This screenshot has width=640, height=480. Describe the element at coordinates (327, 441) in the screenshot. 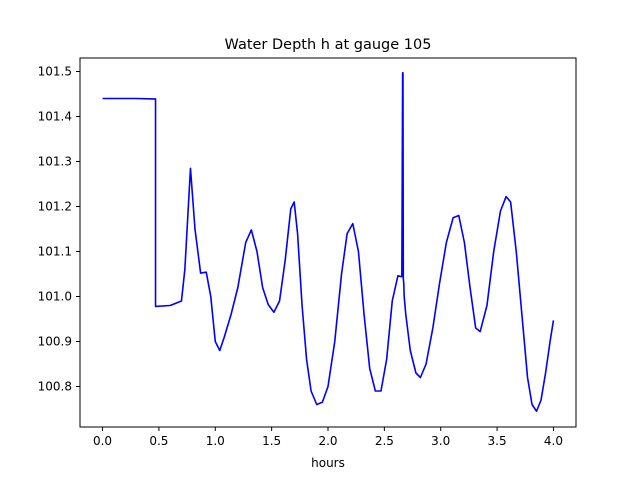

I see `x-tick-label: 2.0` at that location.